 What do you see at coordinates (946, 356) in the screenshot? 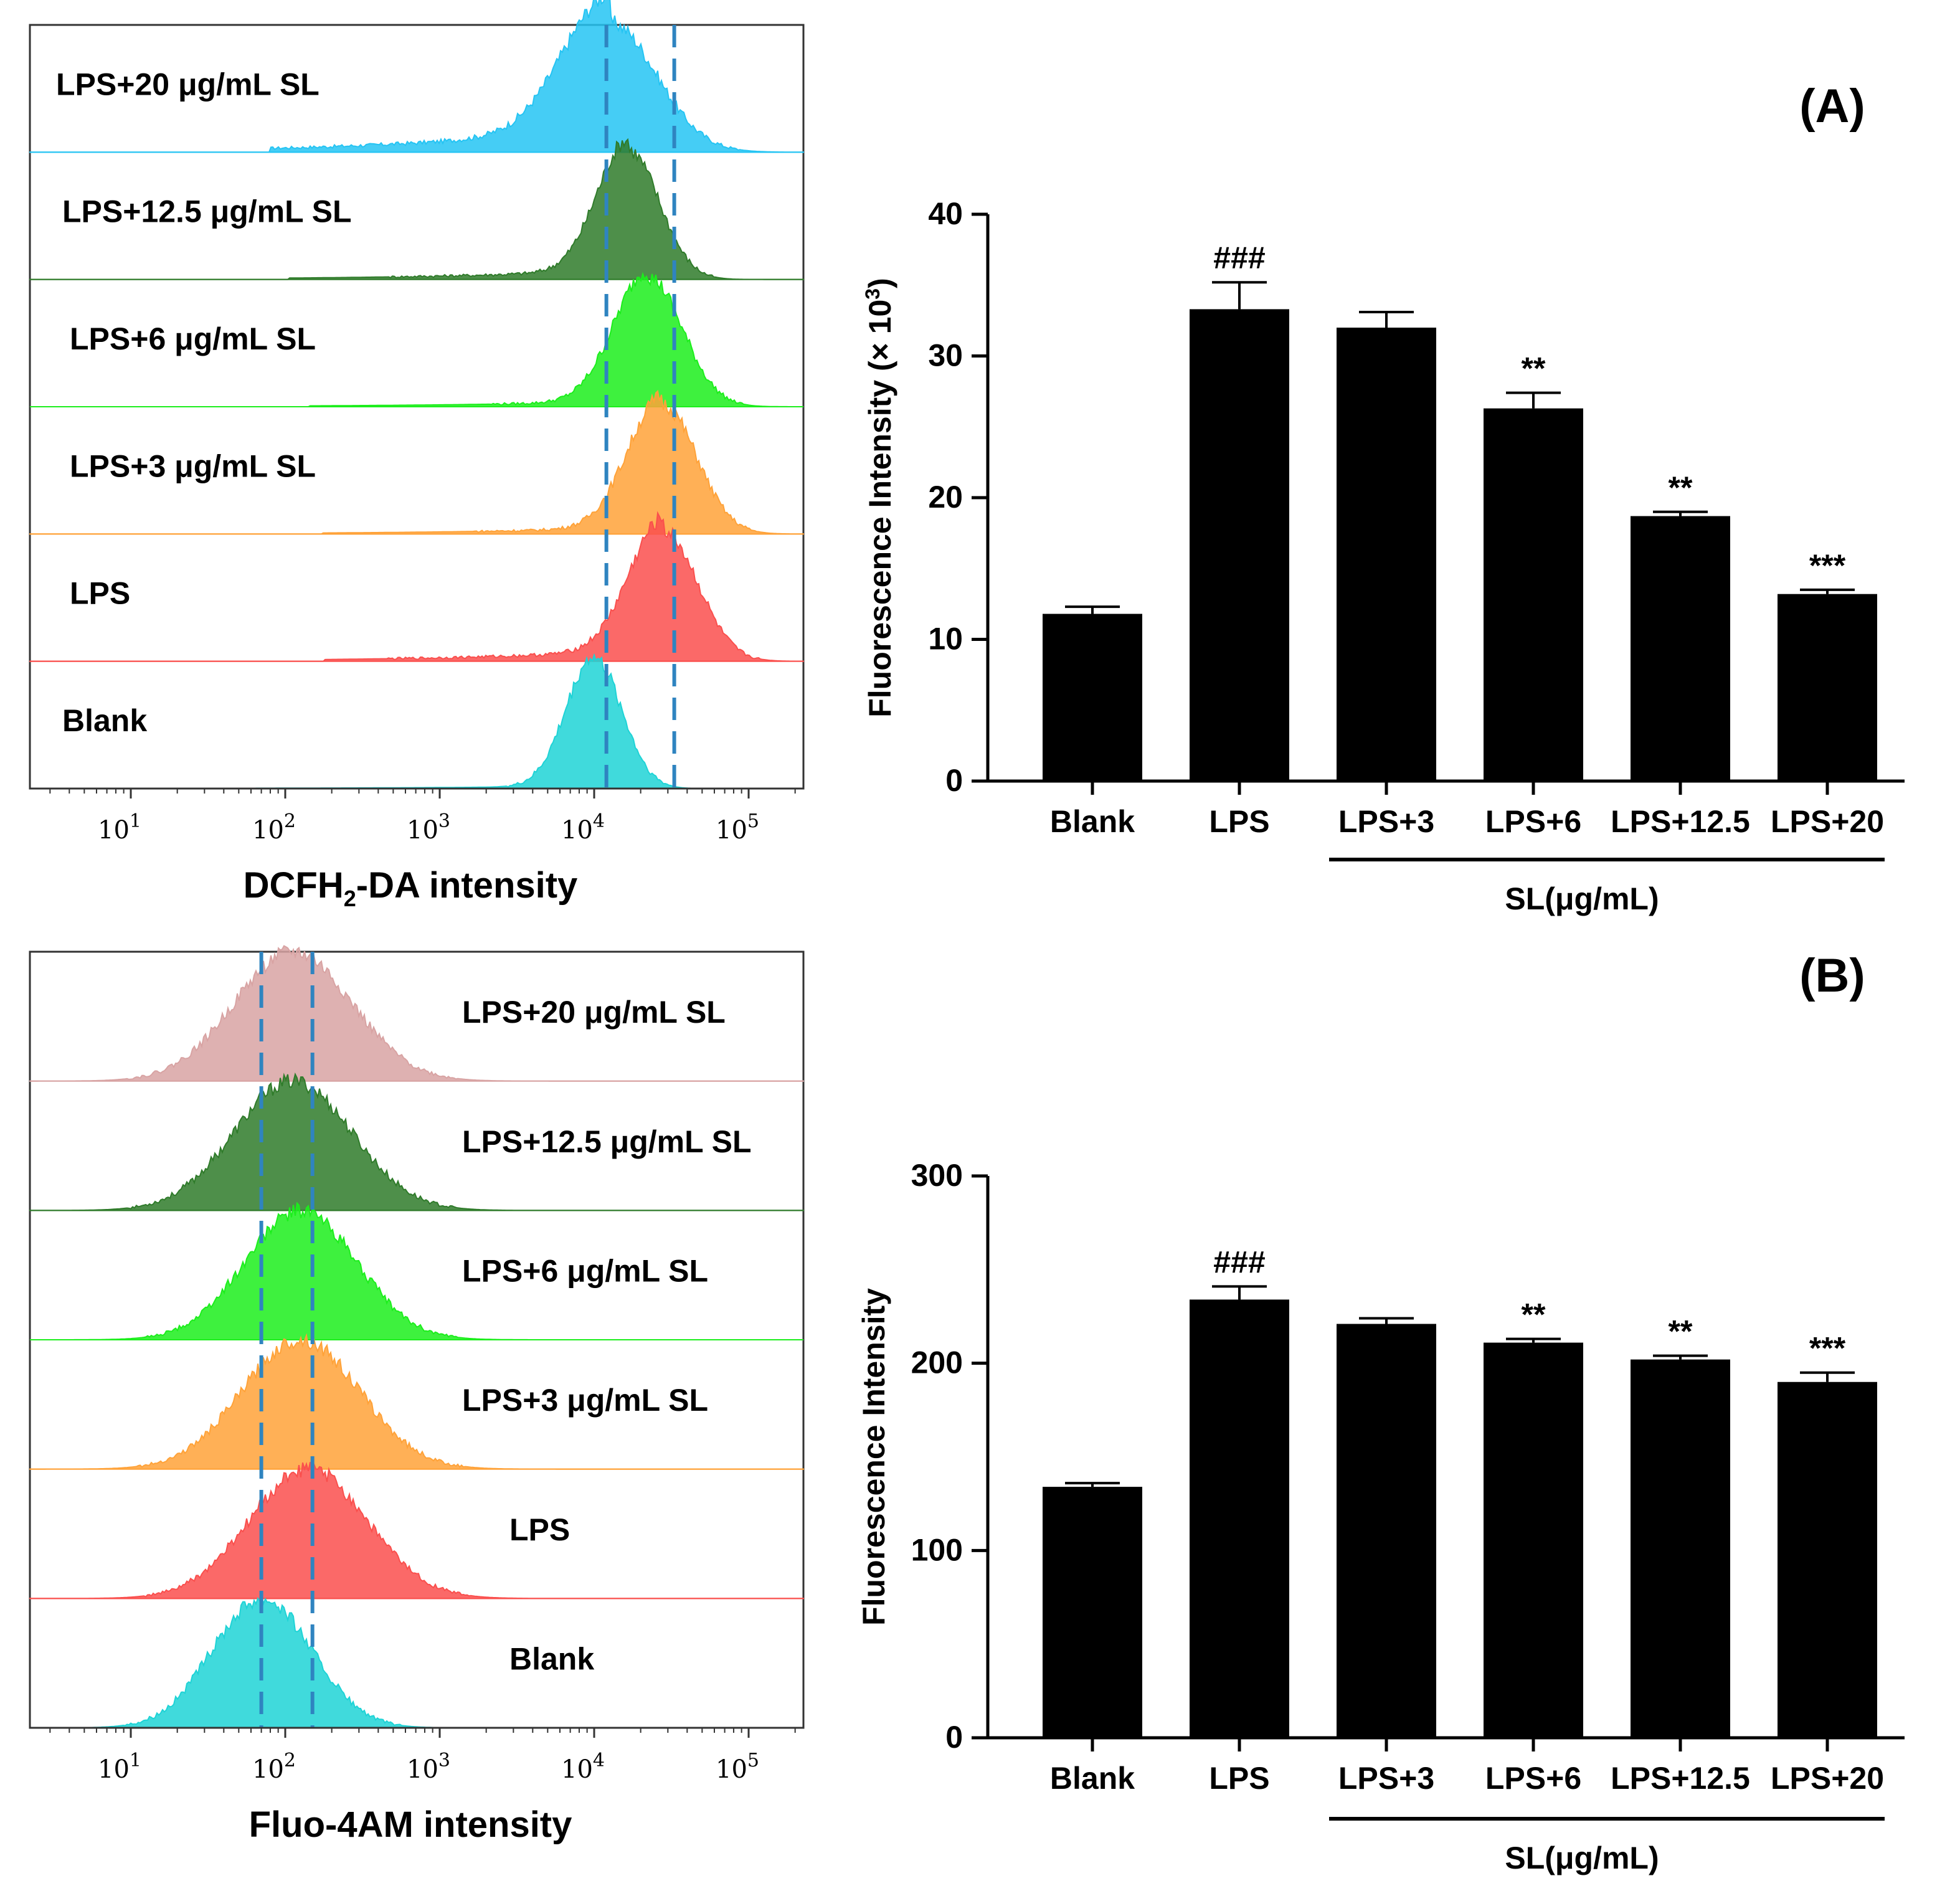
I see `y-tick-label: 30` at bounding box center [946, 356].